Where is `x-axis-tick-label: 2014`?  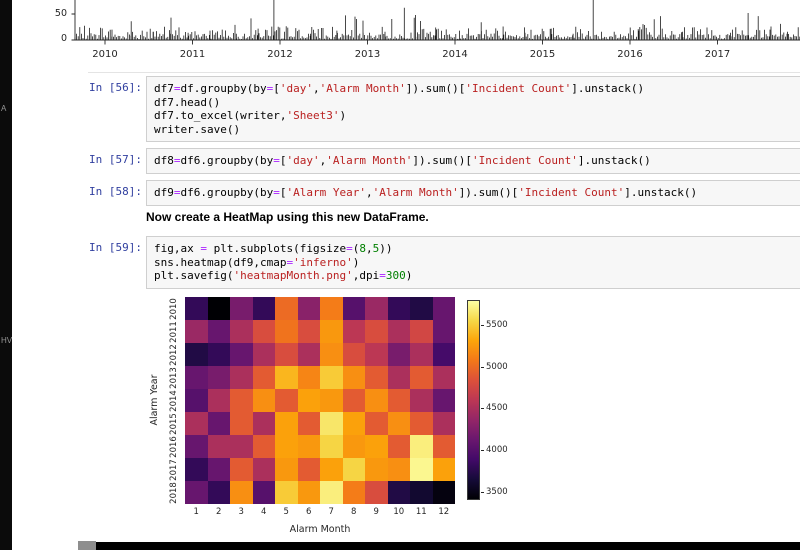
x-axis-tick-label: 2014 is located at coordinates (455, 54).